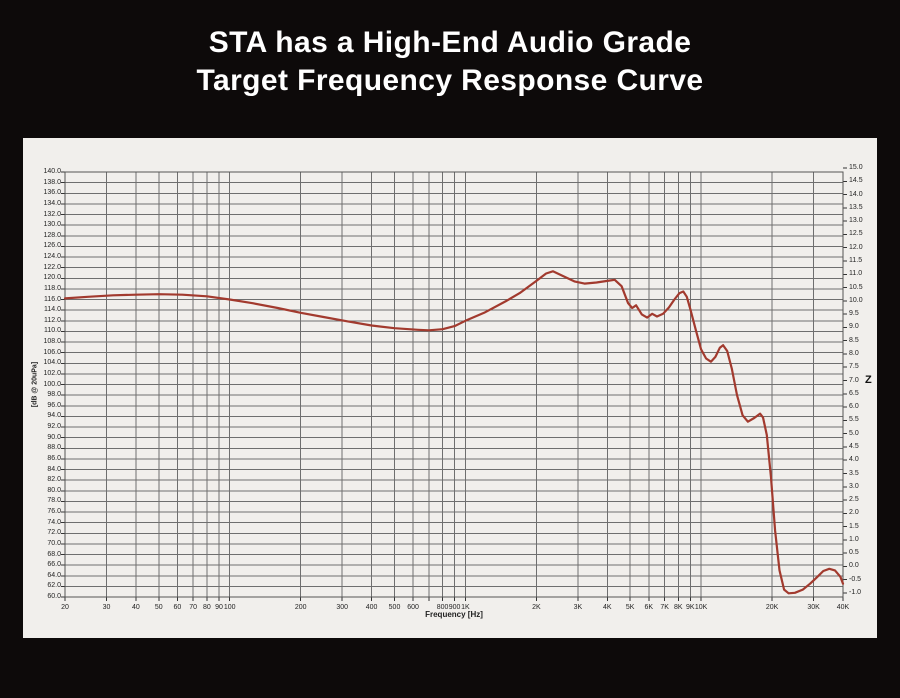  Describe the element at coordinates (413, 607) in the screenshot. I see `x-tick-label: 600` at that location.